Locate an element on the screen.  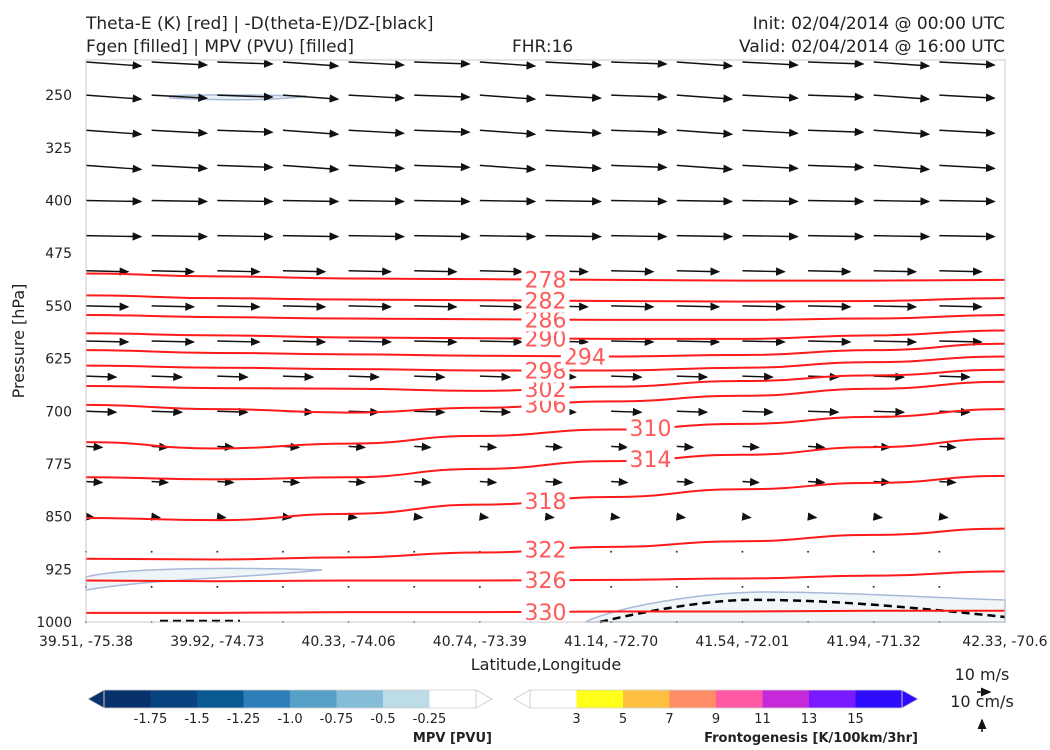
y-tick-label: 250 is located at coordinates (58, 96).